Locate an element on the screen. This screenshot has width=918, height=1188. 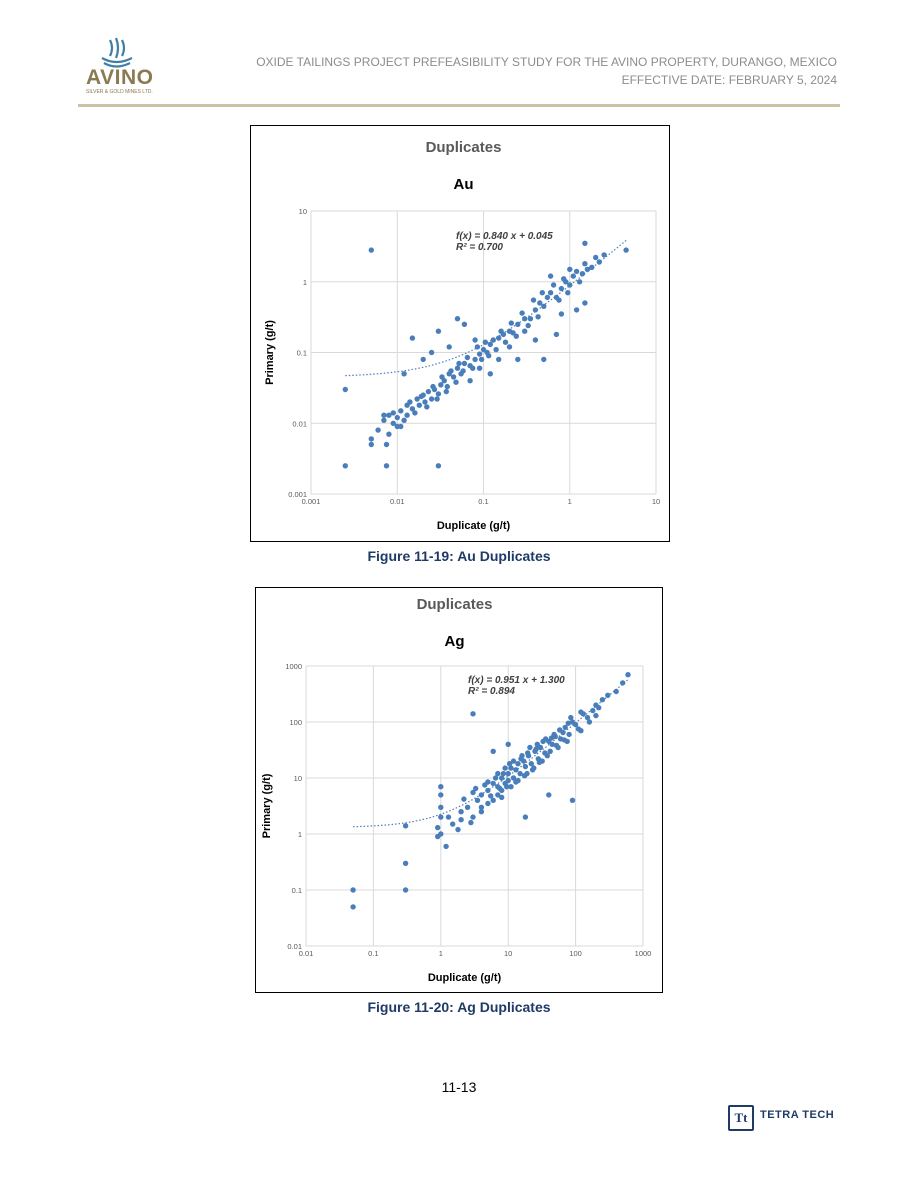
trendline is located at coordinates (486, 308).